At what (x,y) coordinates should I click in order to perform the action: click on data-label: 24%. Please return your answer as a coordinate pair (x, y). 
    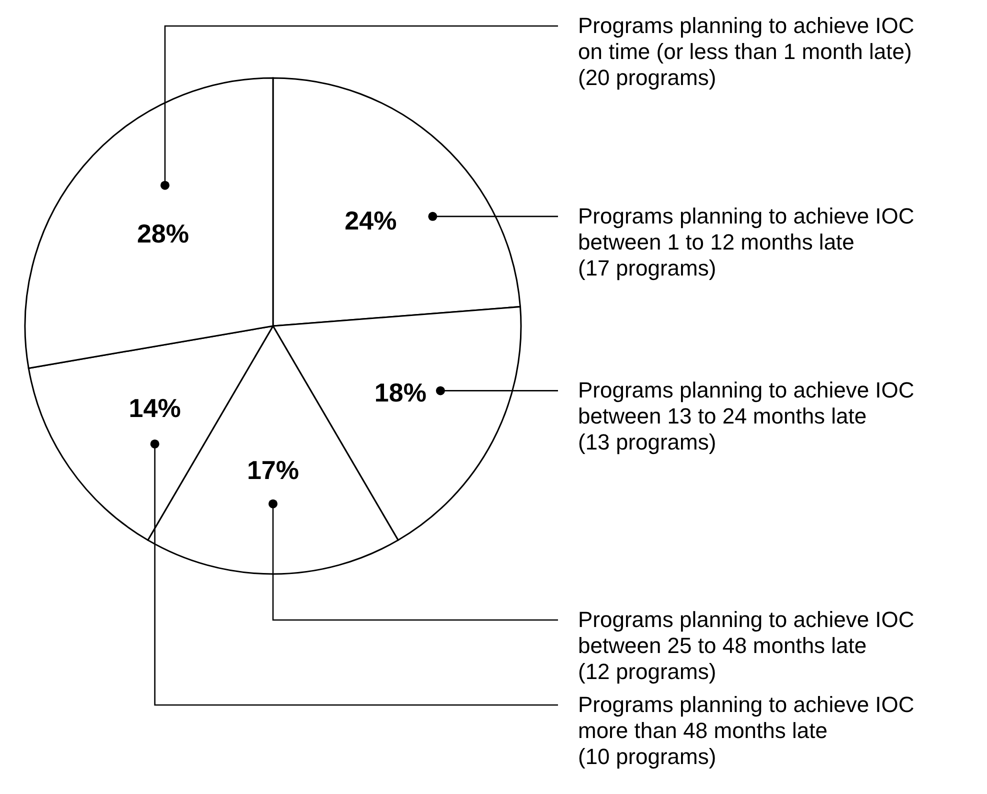
    Looking at the image, I should click on (370, 220).